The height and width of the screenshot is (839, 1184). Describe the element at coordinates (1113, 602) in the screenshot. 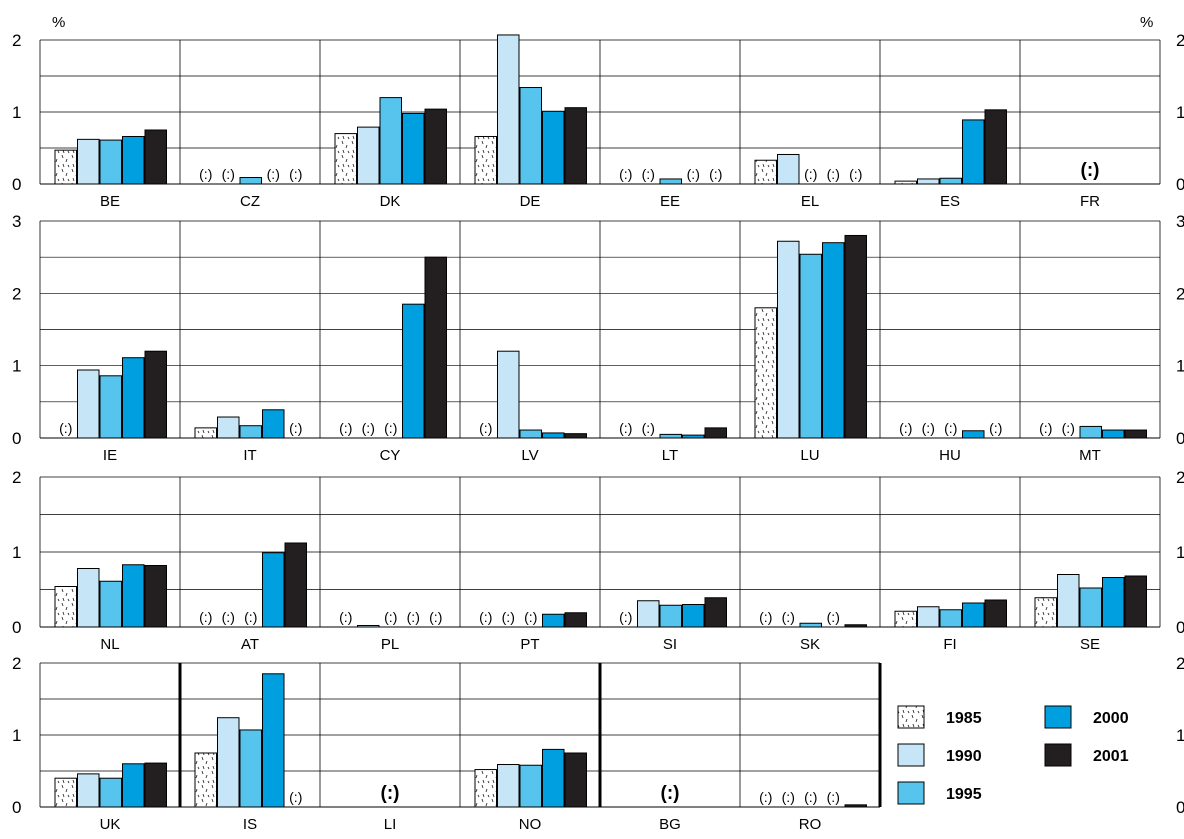

I see `bar-se-2000` at that location.